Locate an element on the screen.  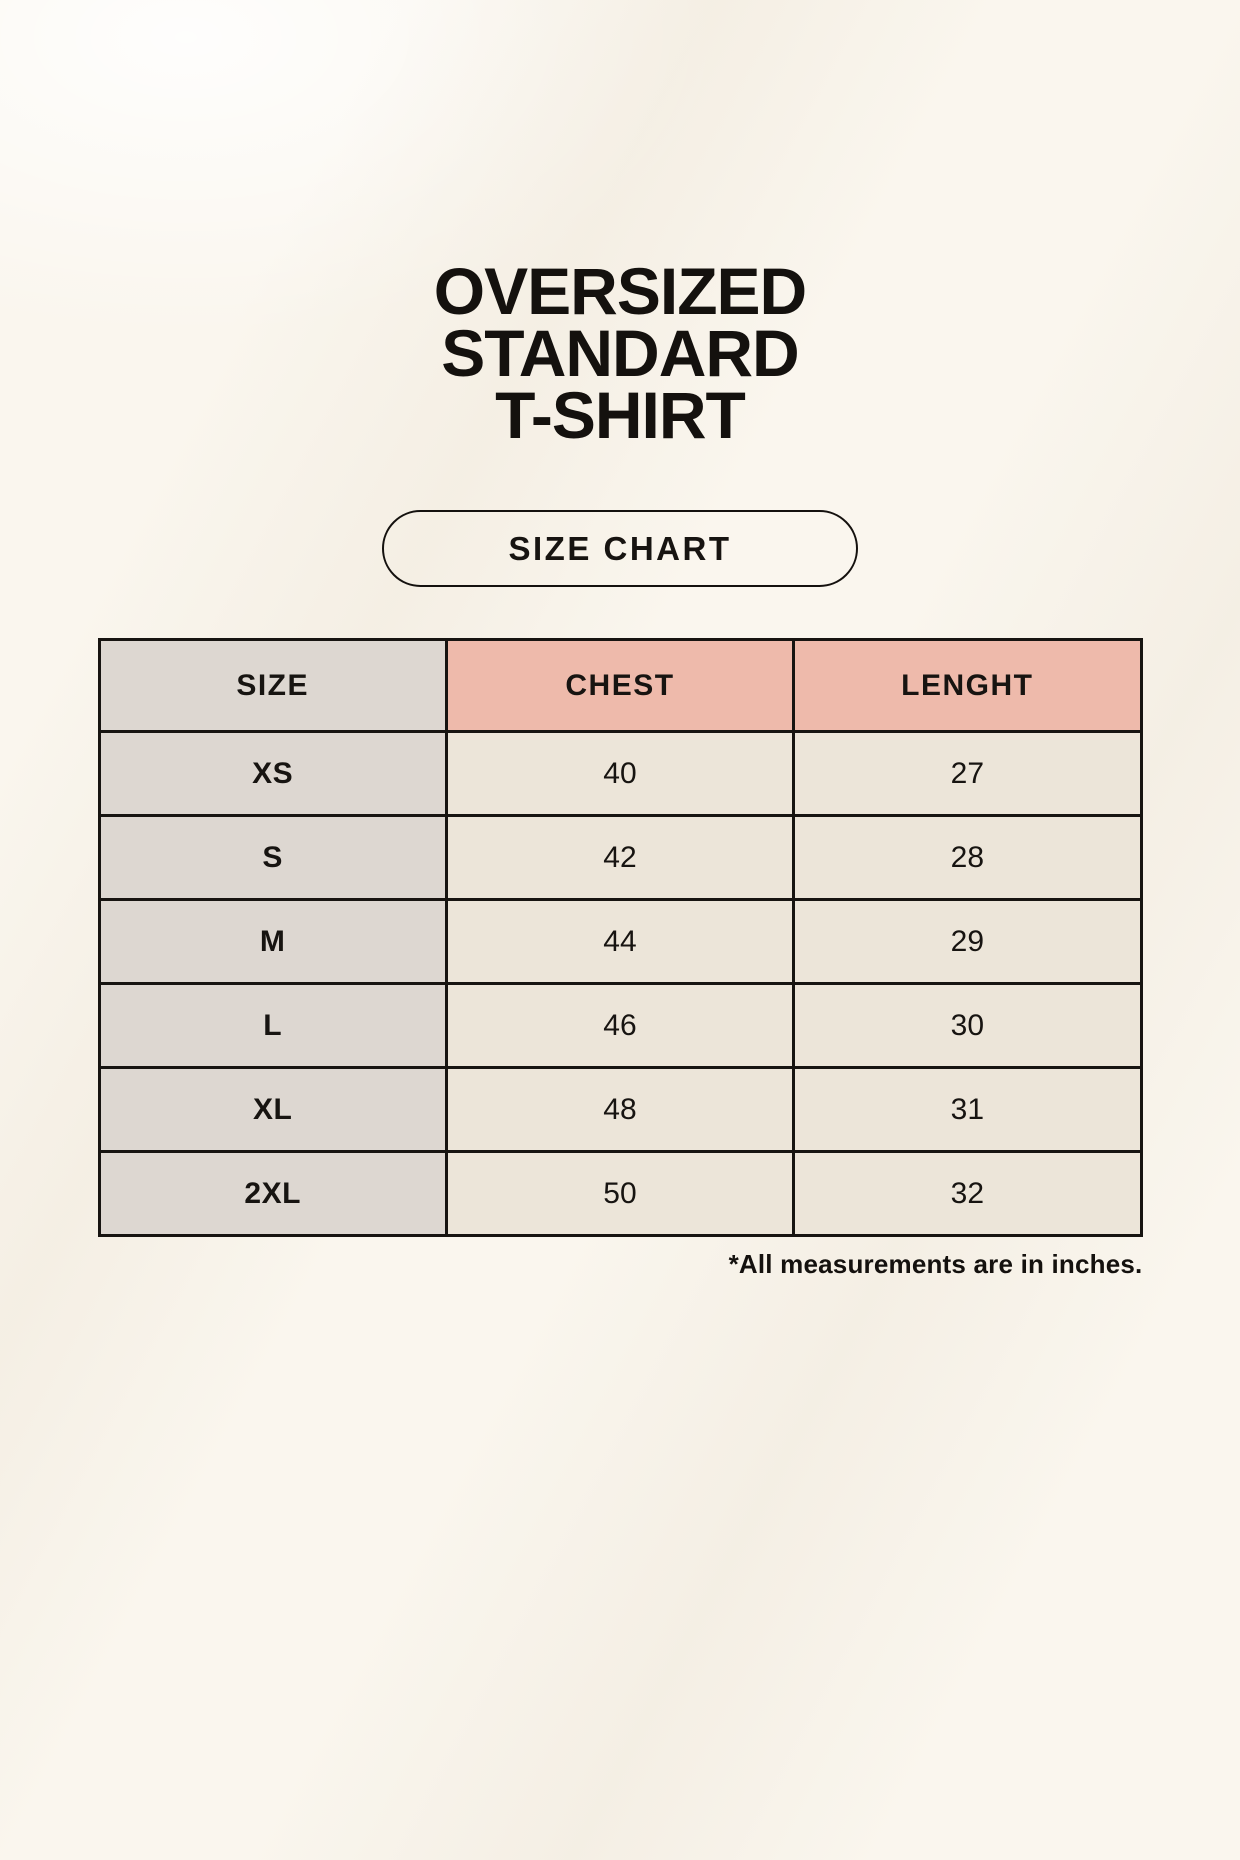
chest-value: 46 is located at coordinates (620, 1025).